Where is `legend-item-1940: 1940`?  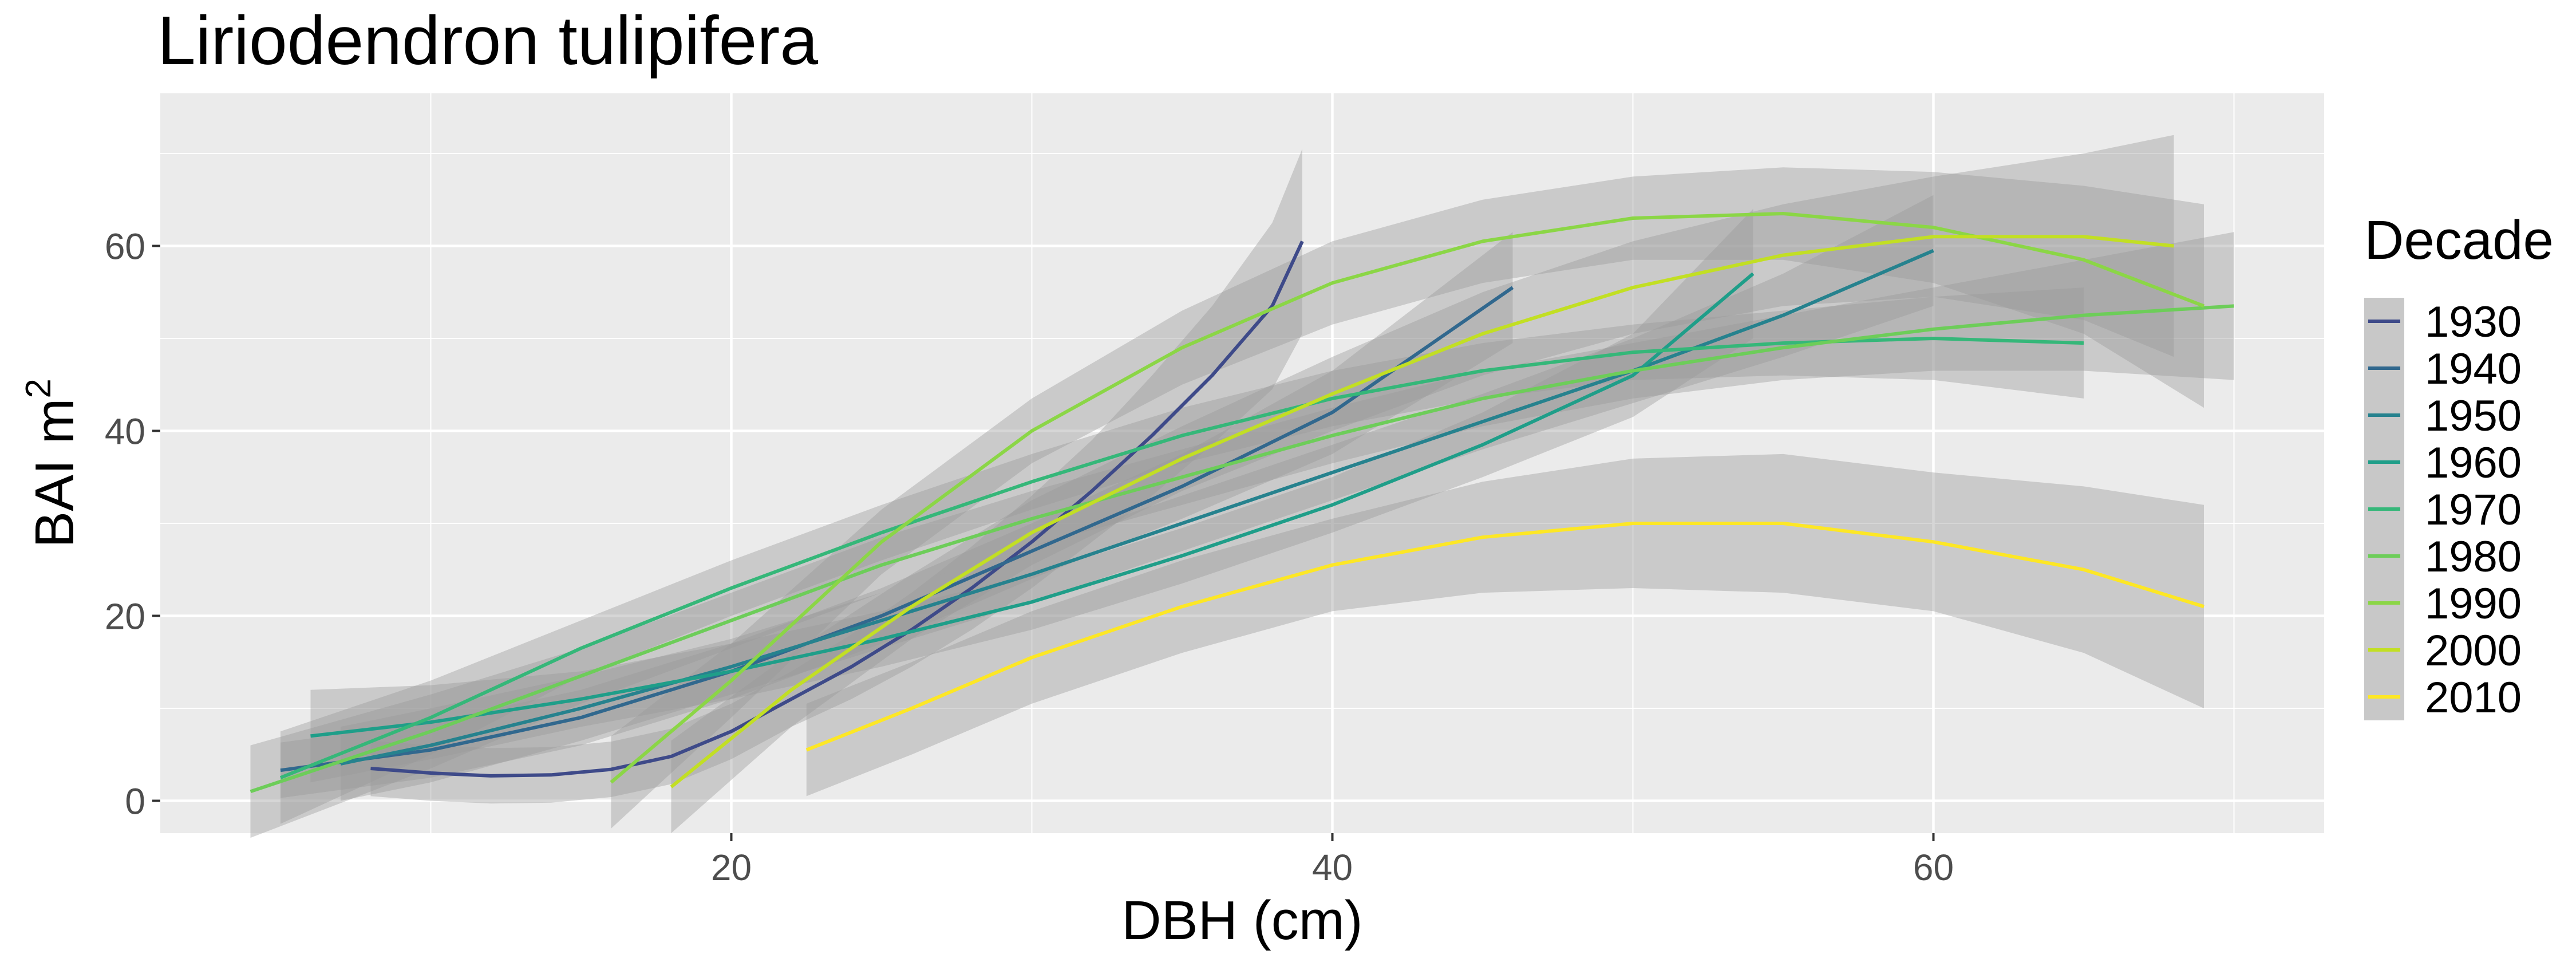 legend-item-1940: 1940 is located at coordinates (2443, 369).